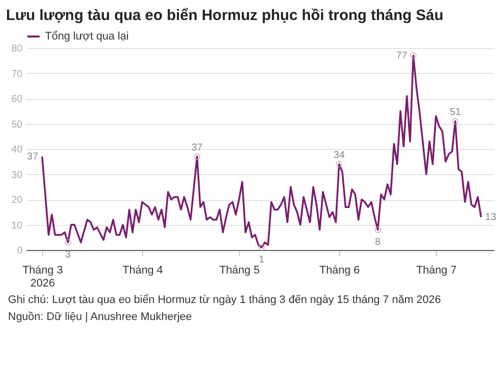 The width and height of the screenshot is (500, 371). What do you see at coordinates (239, 270) in the screenshot?
I see `x-tick-label: Tháng 5` at bounding box center [239, 270].